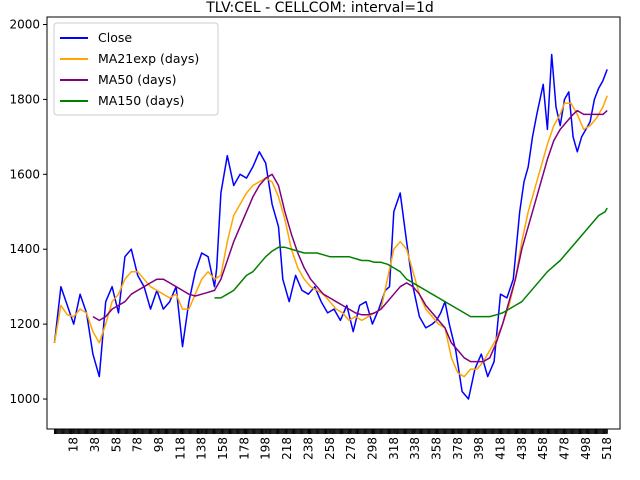 Image resolution: width=640 pixels, height=480 pixels. Describe the element at coordinates (479, 448) in the screenshot. I see `x-tick-label: 398` at that location.